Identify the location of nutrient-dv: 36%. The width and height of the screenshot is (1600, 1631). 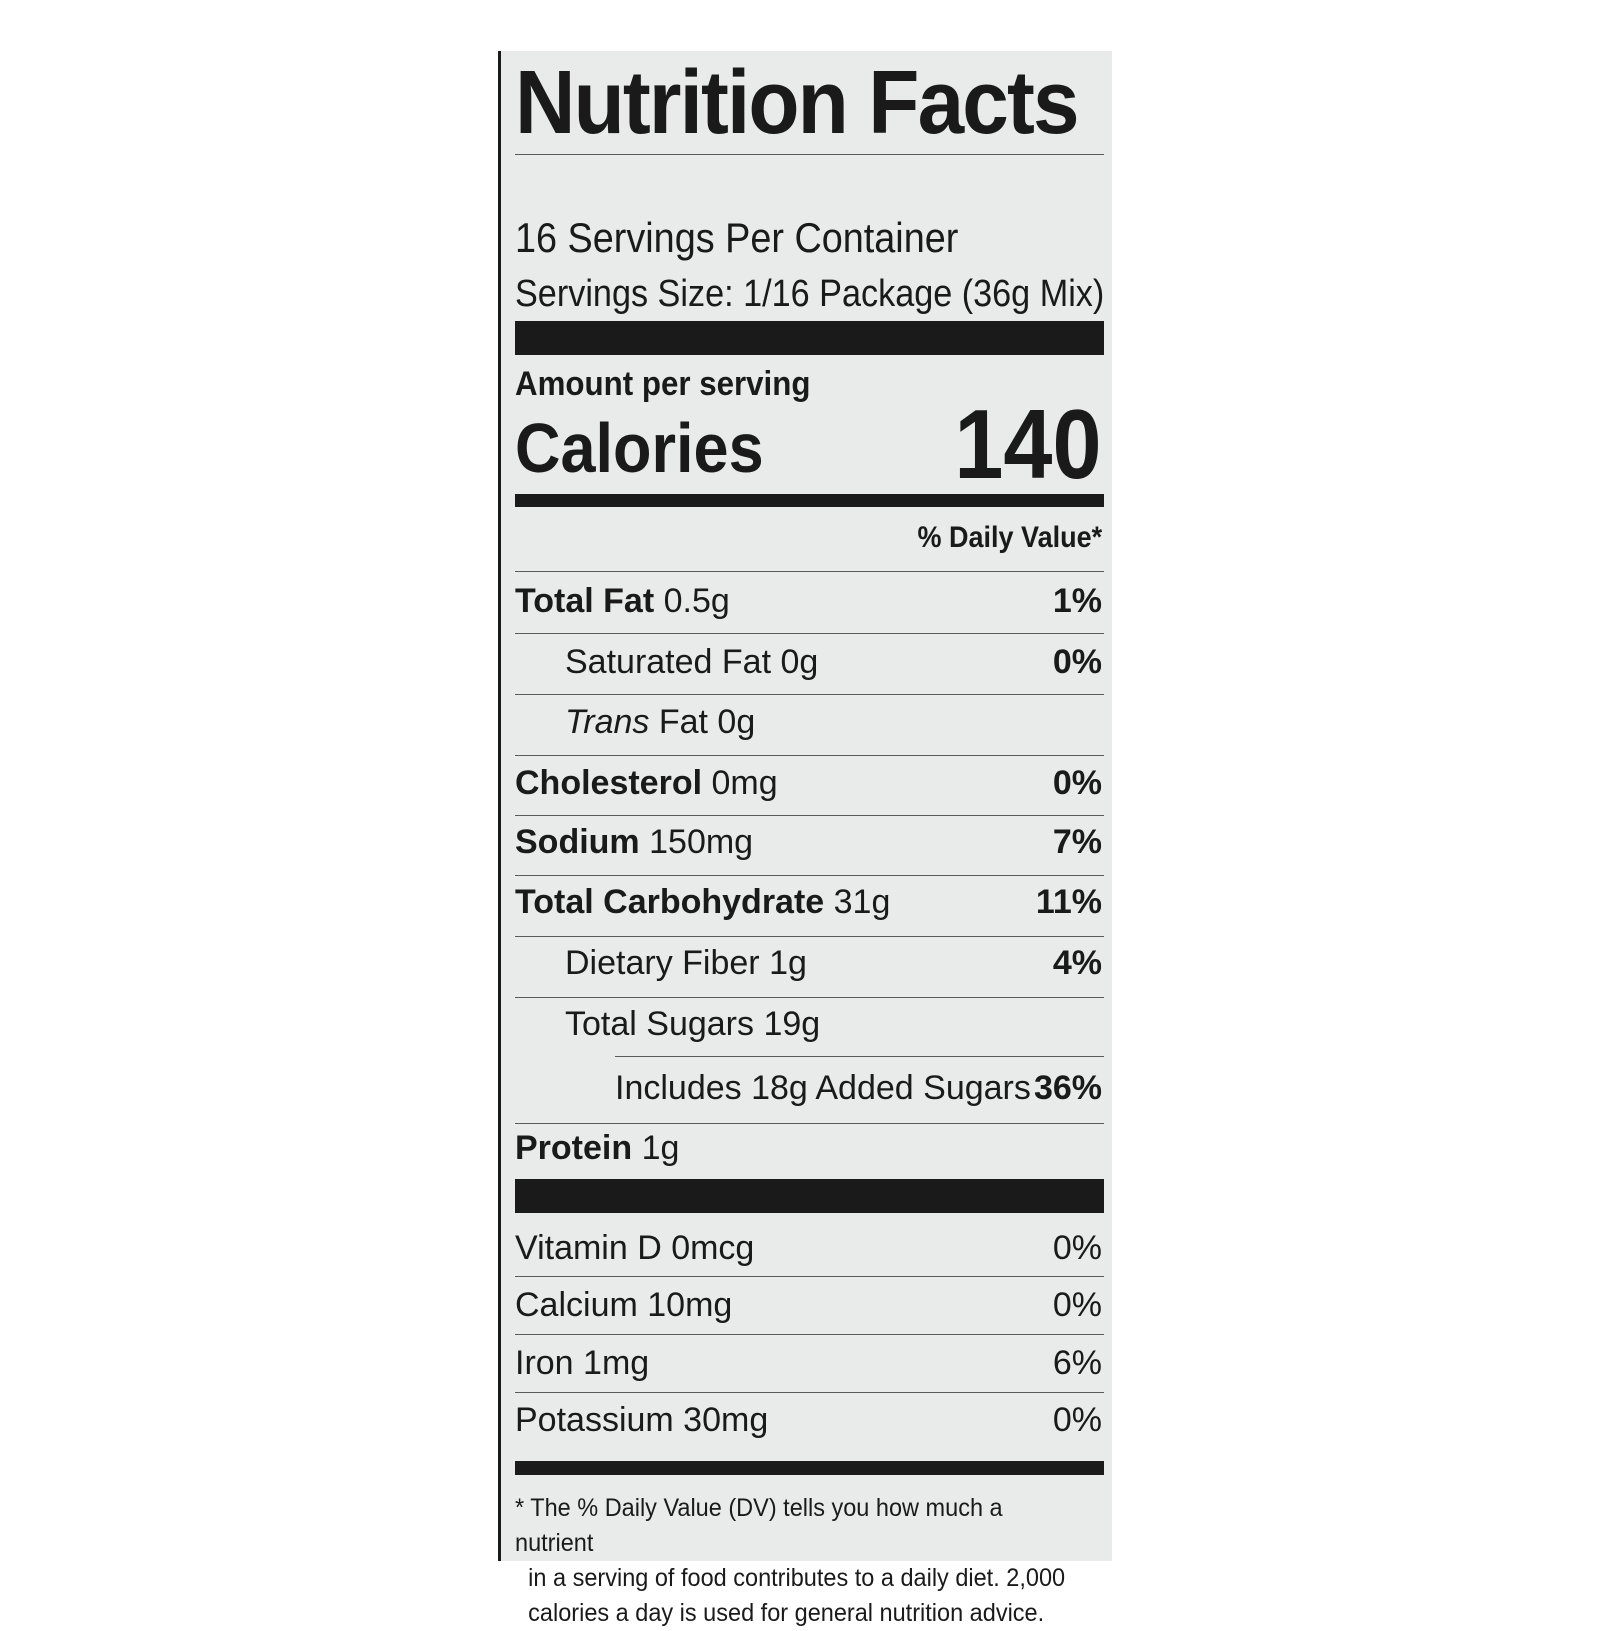
(1067, 1088).